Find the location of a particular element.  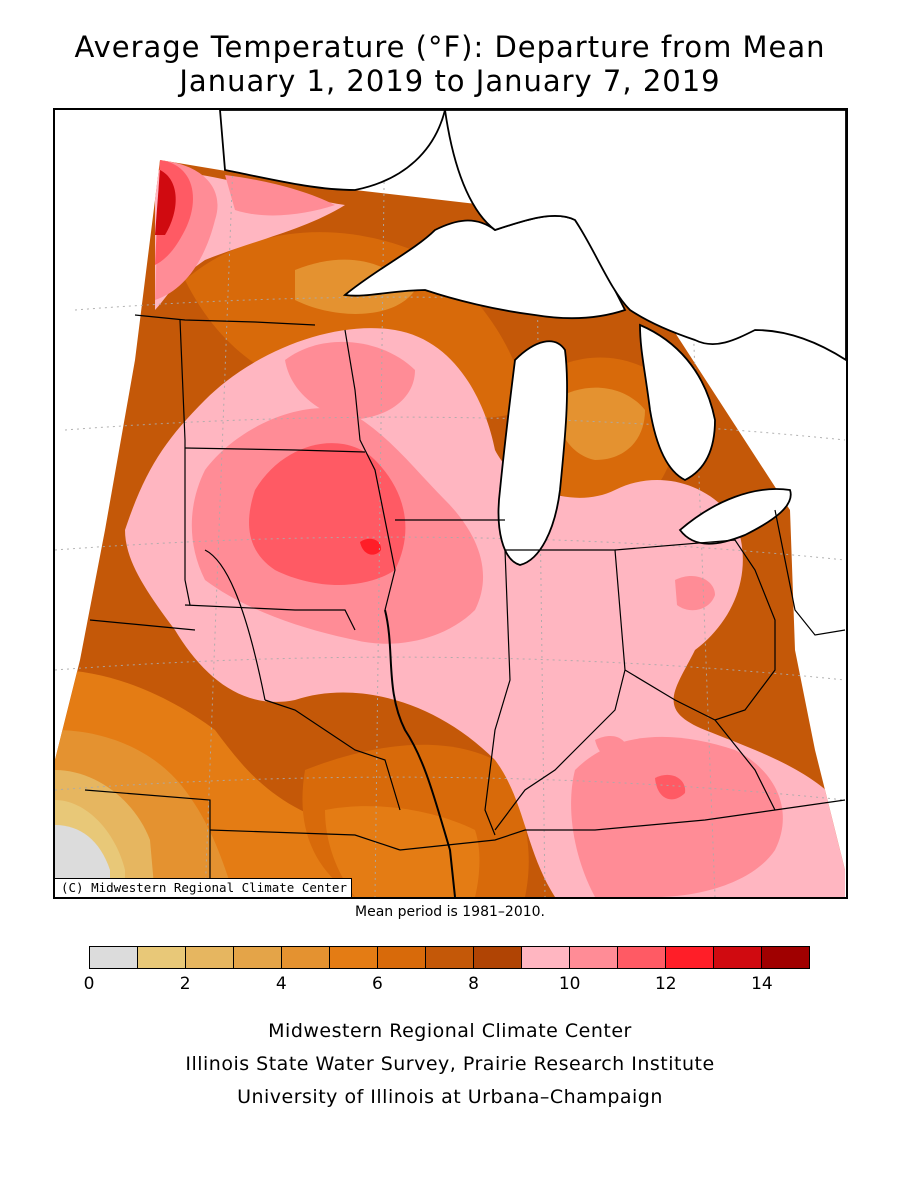

legend-tick-label: 14 is located at coordinates (762, 984).